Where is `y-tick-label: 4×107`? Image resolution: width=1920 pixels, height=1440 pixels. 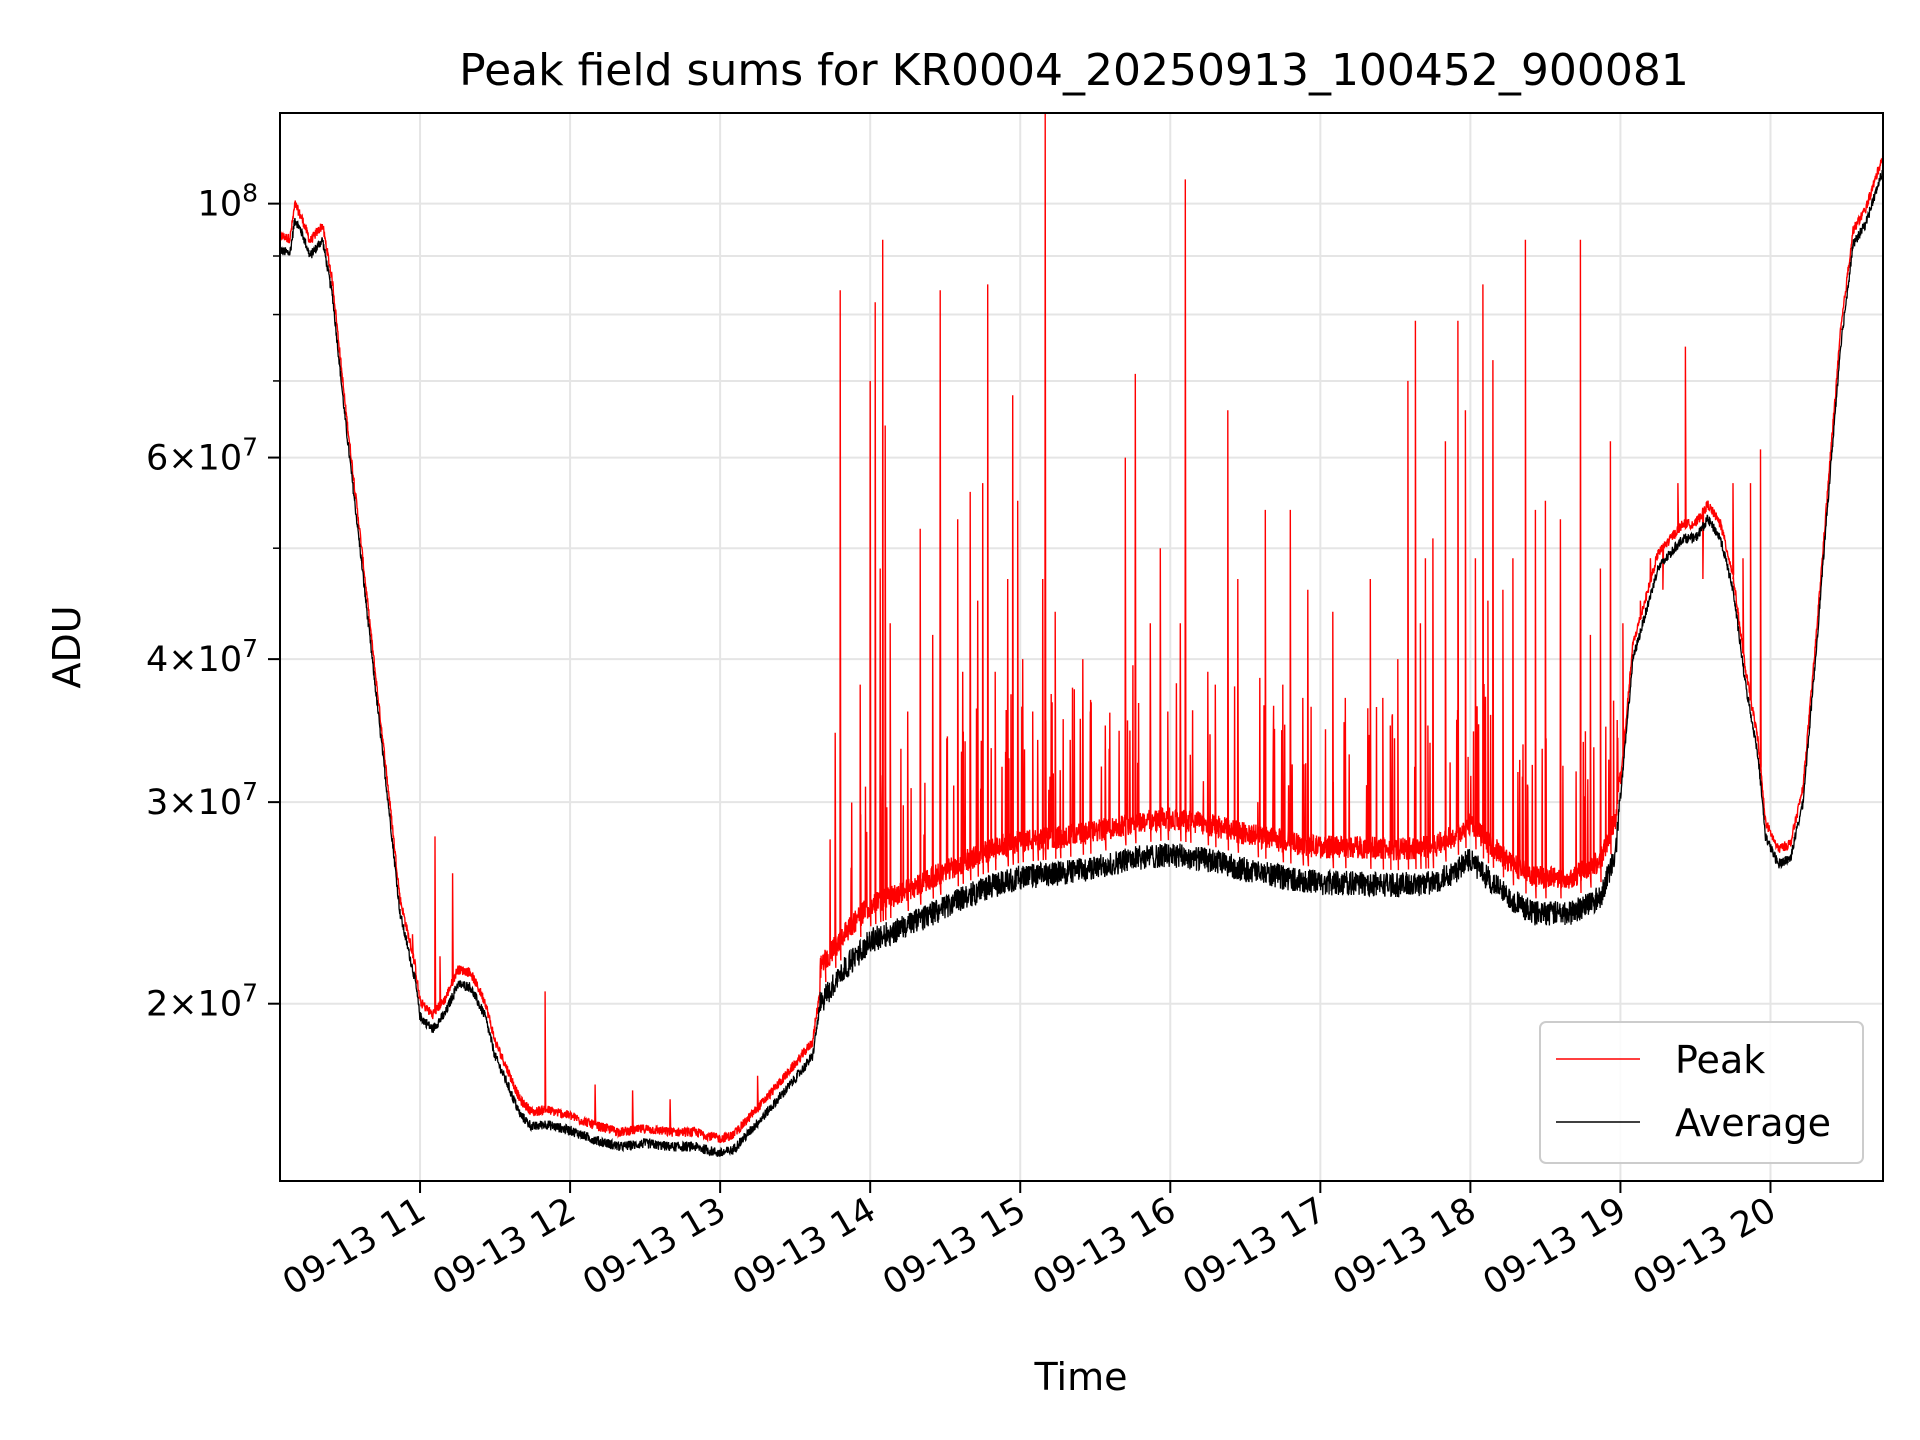 y-tick-label: 4×107 is located at coordinates (202, 657).